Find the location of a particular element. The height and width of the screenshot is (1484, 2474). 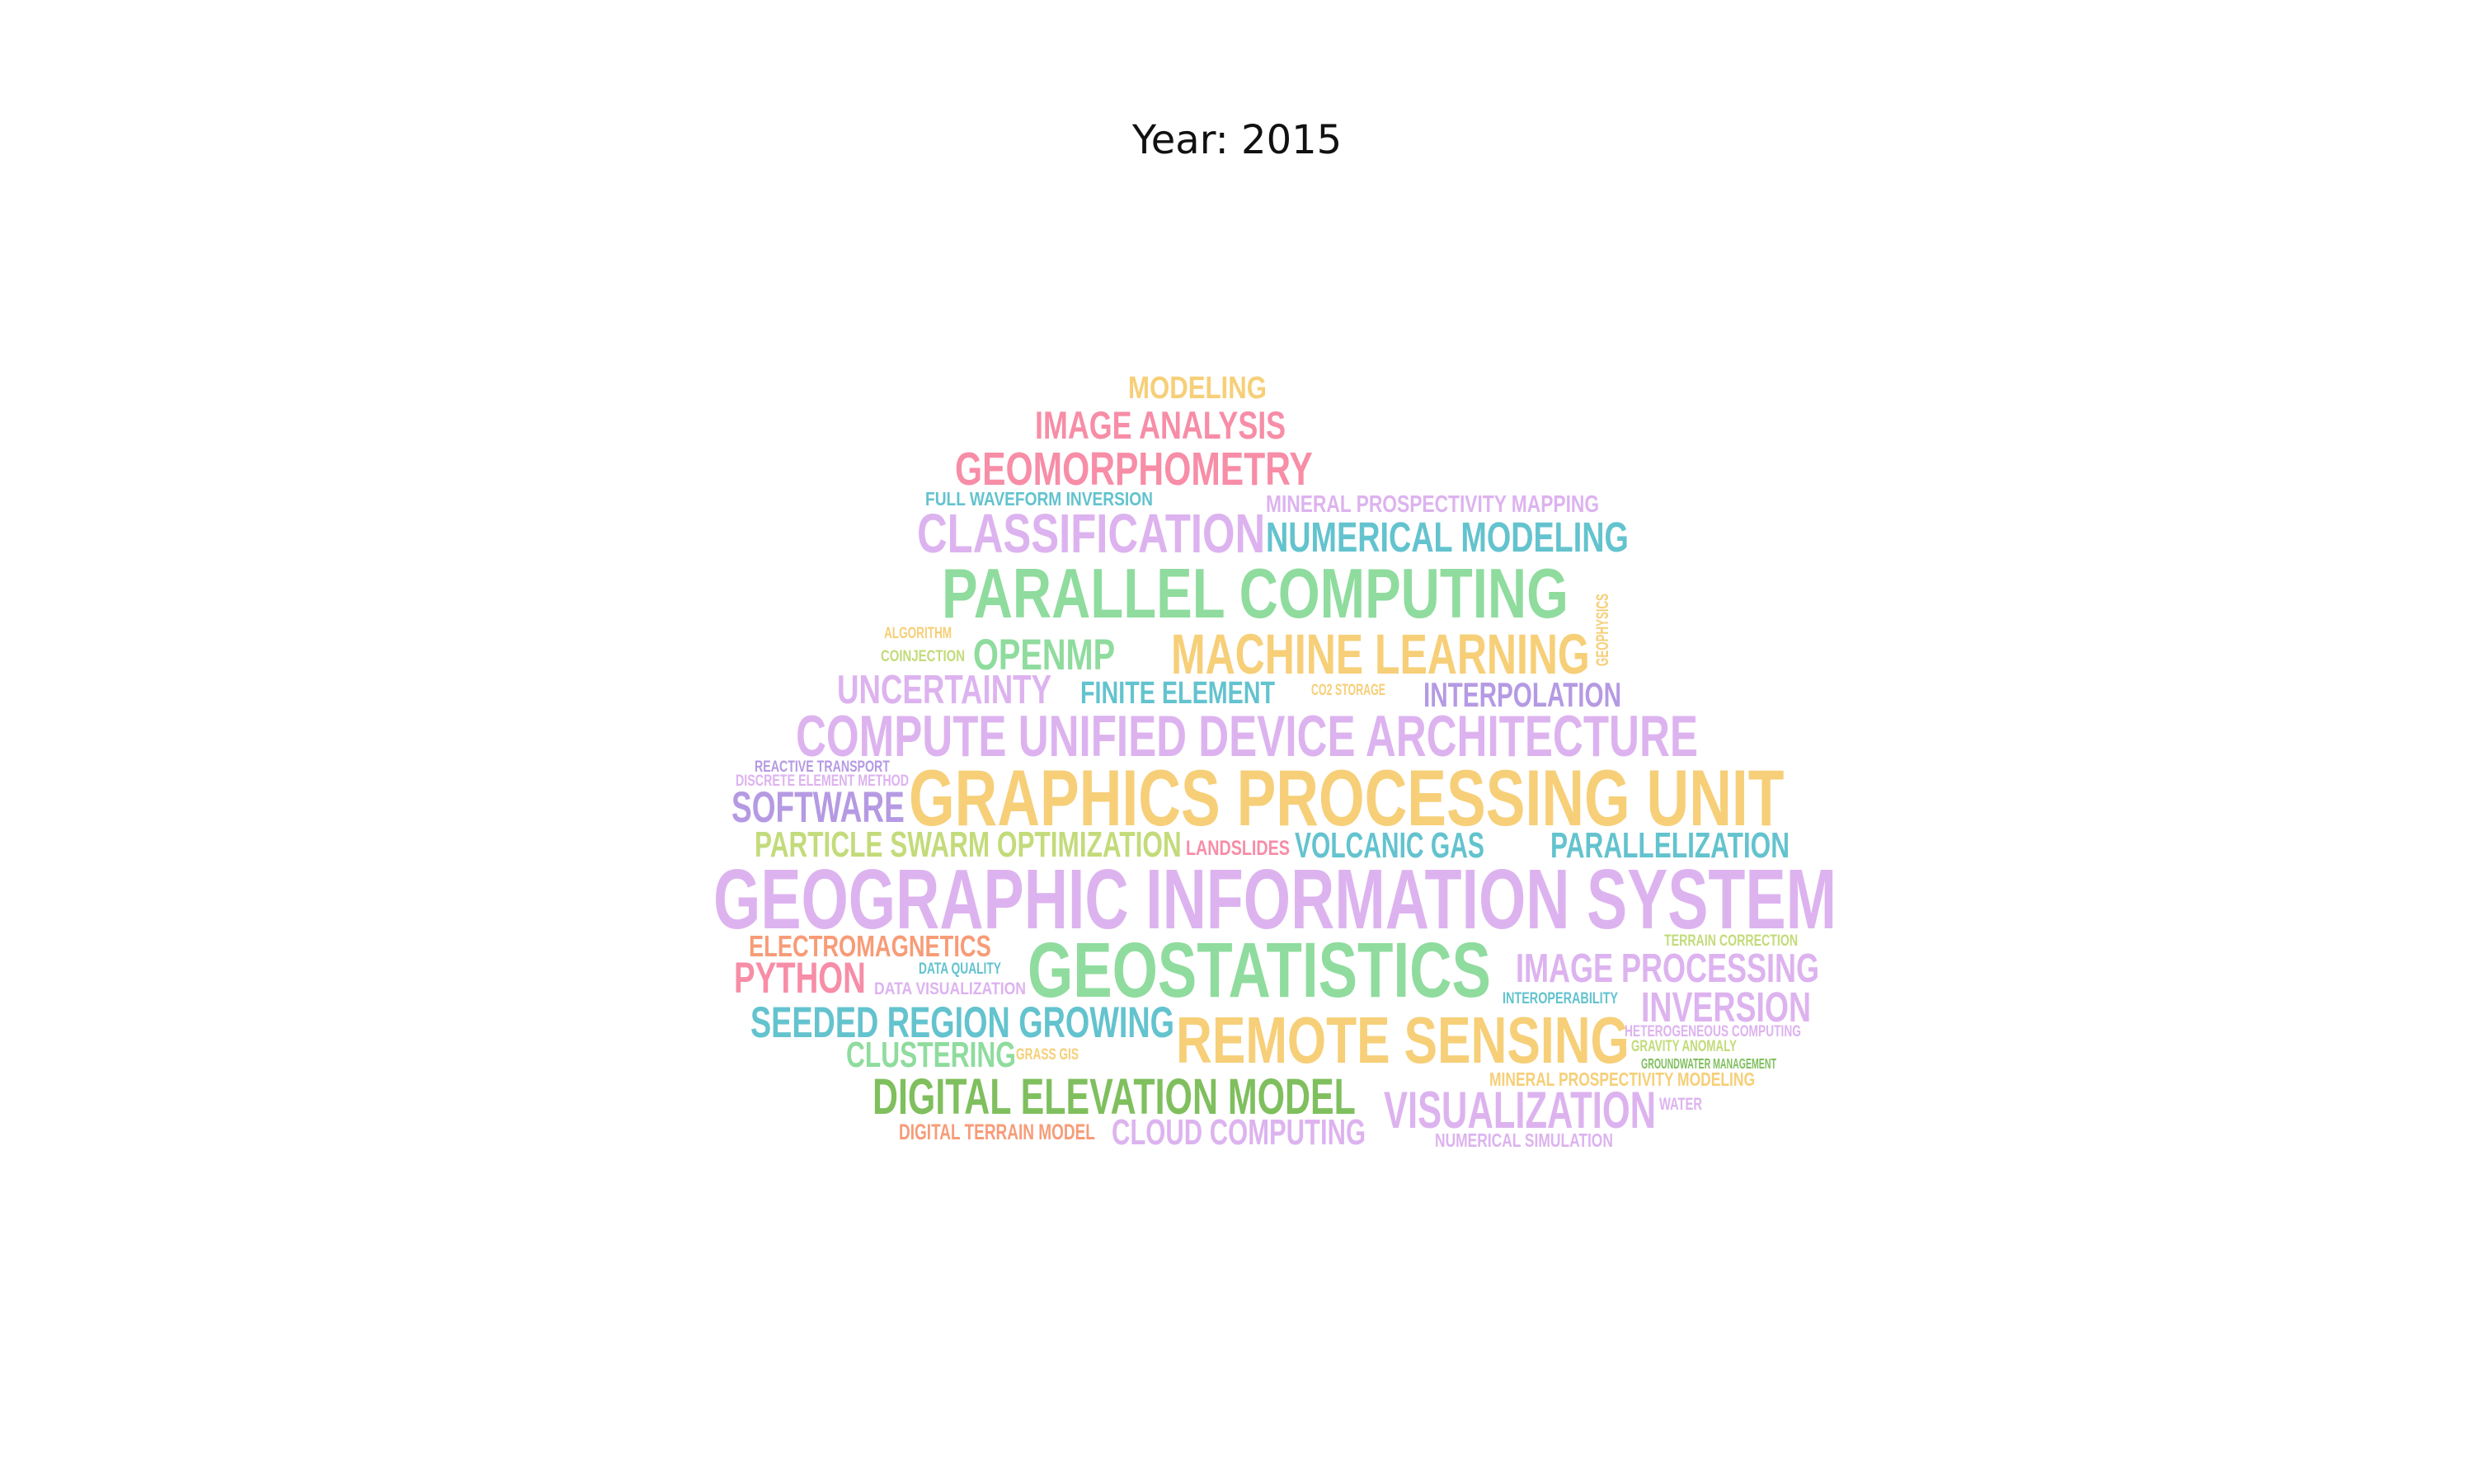

word-parallelization: PARALLELIZATION is located at coordinates (1670, 845).